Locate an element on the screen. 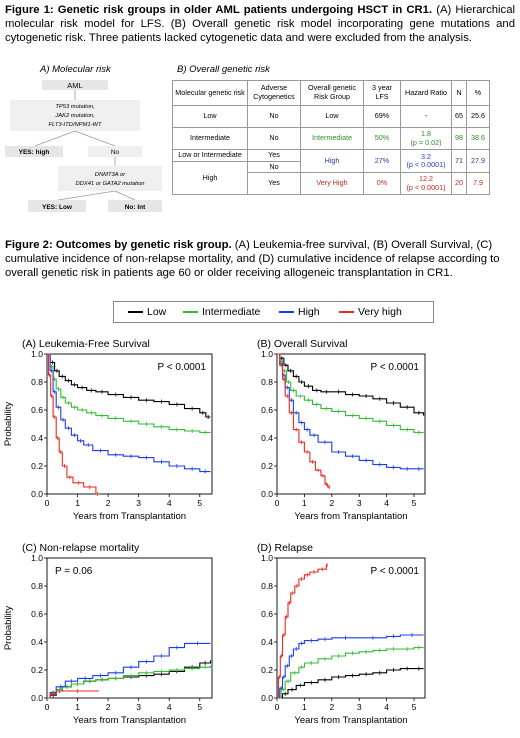 This screenshot has width=520, height=738. table-row: High No is located at coordinates (331, 178).